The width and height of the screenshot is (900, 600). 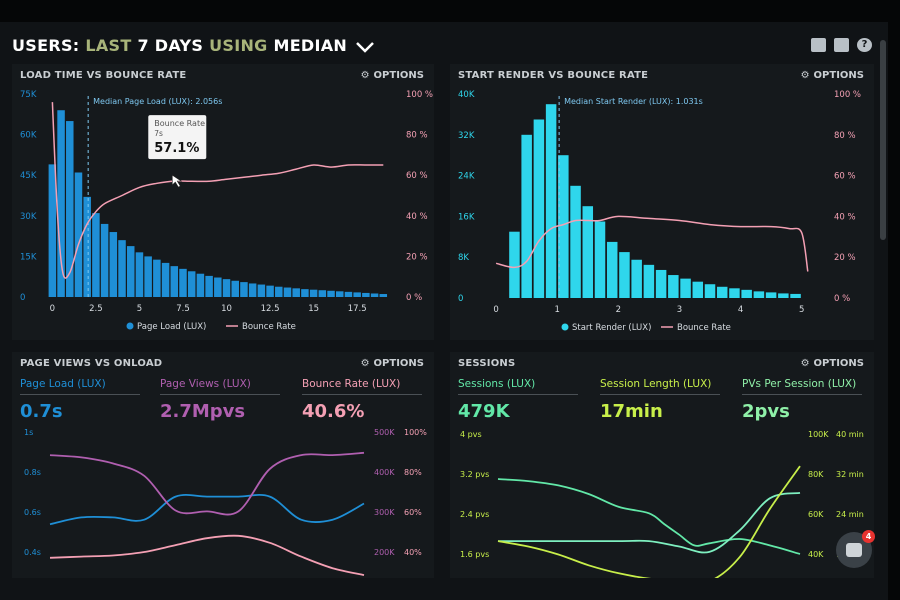 What do you see at coordinates (466, 217) in the screenshot?
I see `y-tick-label: 16K` at bounding box center [466, 217].